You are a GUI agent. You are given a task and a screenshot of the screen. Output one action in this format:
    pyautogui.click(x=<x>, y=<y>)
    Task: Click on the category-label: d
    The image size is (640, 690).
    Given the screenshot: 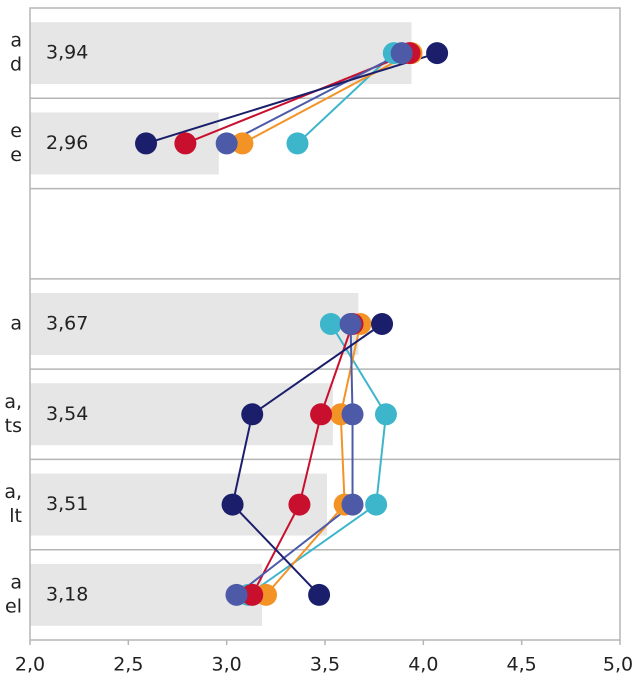 What is the action you would take?
    pyautogui.click(x=16, y=65)
    